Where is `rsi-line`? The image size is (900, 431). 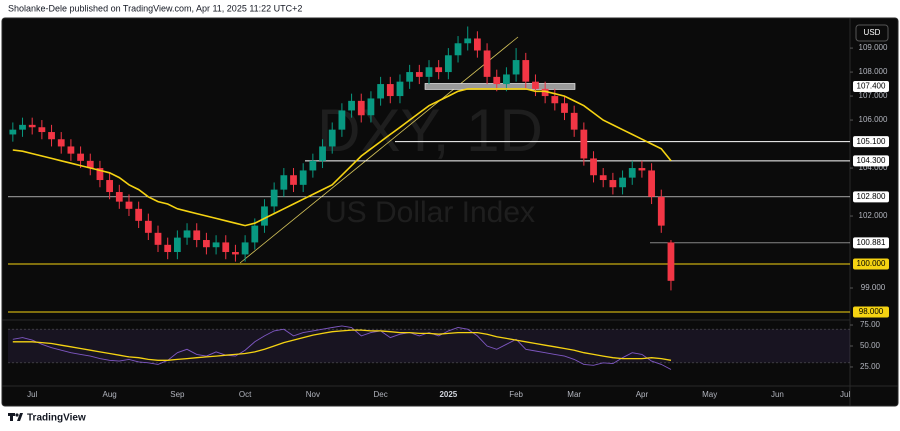 rsi-line is located at coordinates (342, 347).